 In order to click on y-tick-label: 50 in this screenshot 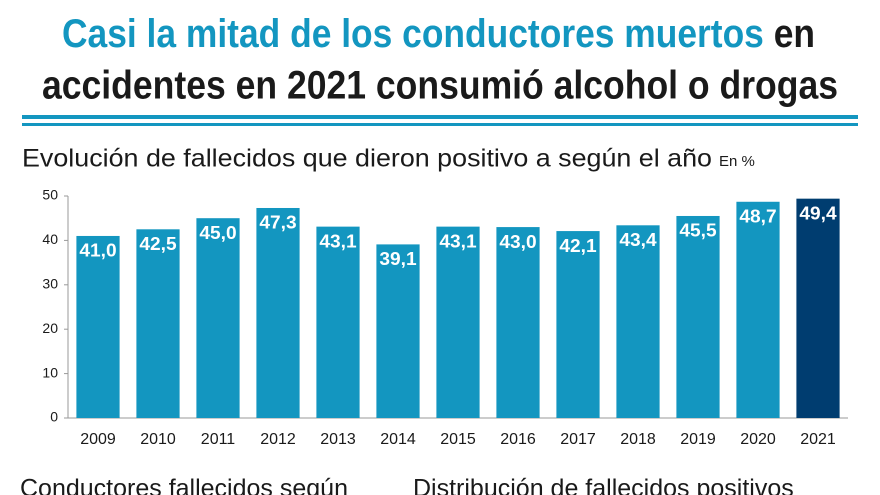, I will do `click(50, 195)`.